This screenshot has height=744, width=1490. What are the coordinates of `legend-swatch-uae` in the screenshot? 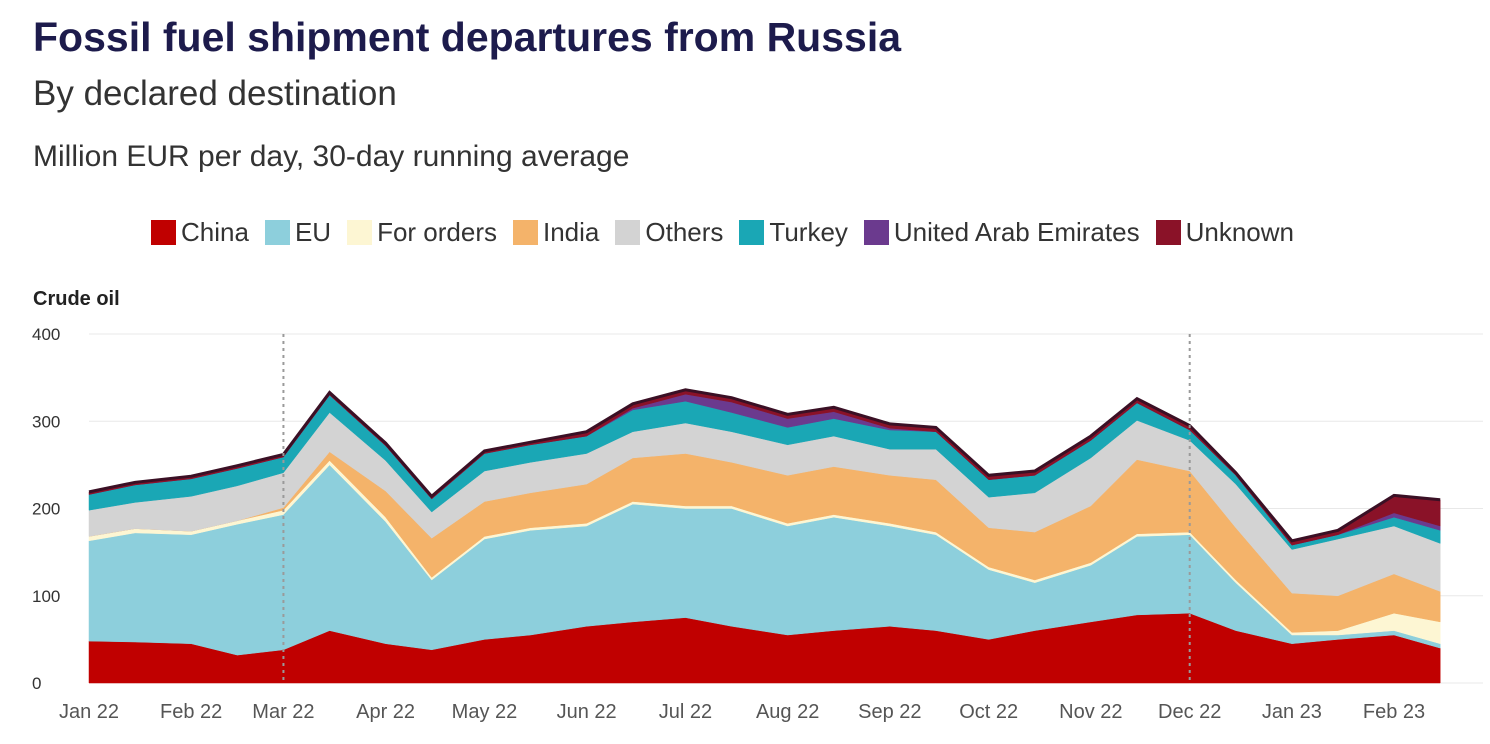 It's located at (876, 232).